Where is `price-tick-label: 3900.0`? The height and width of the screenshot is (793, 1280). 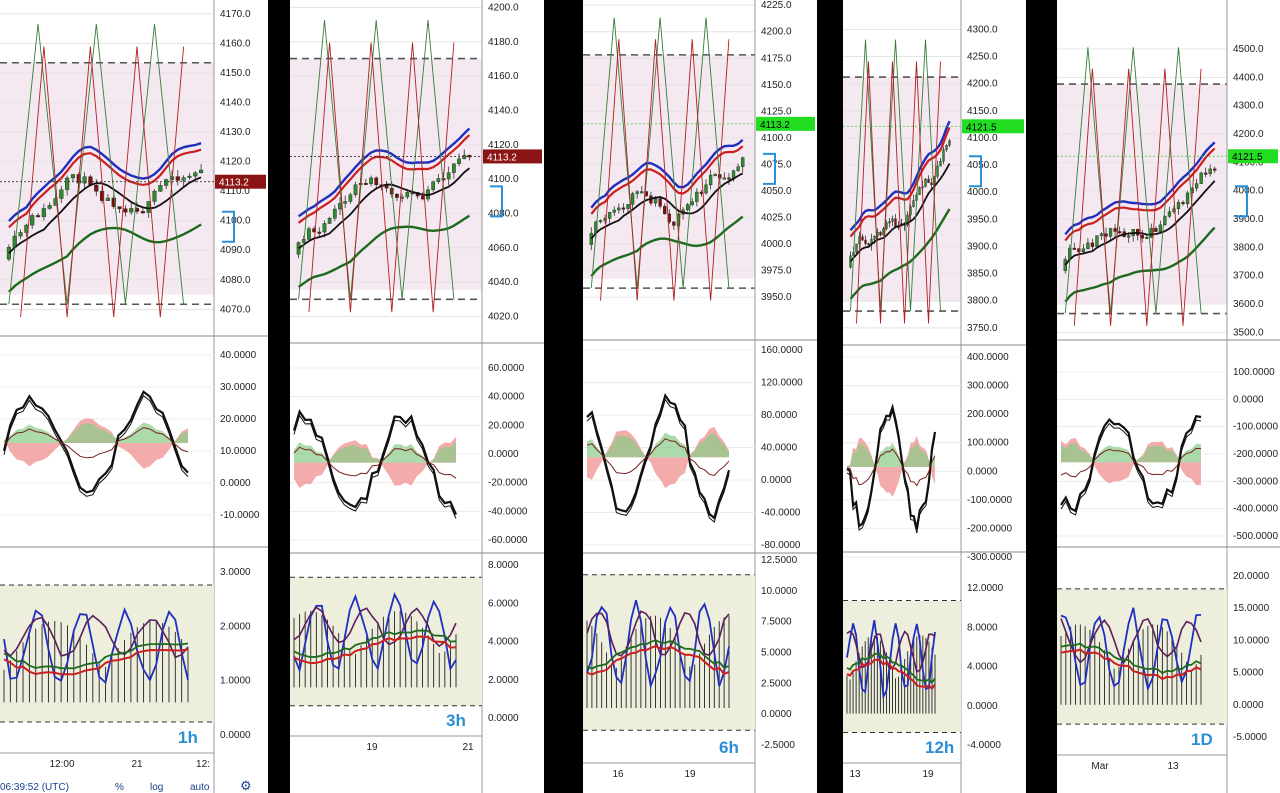
price-tick-label: 3900.0 is located at coordinates (982, 246).